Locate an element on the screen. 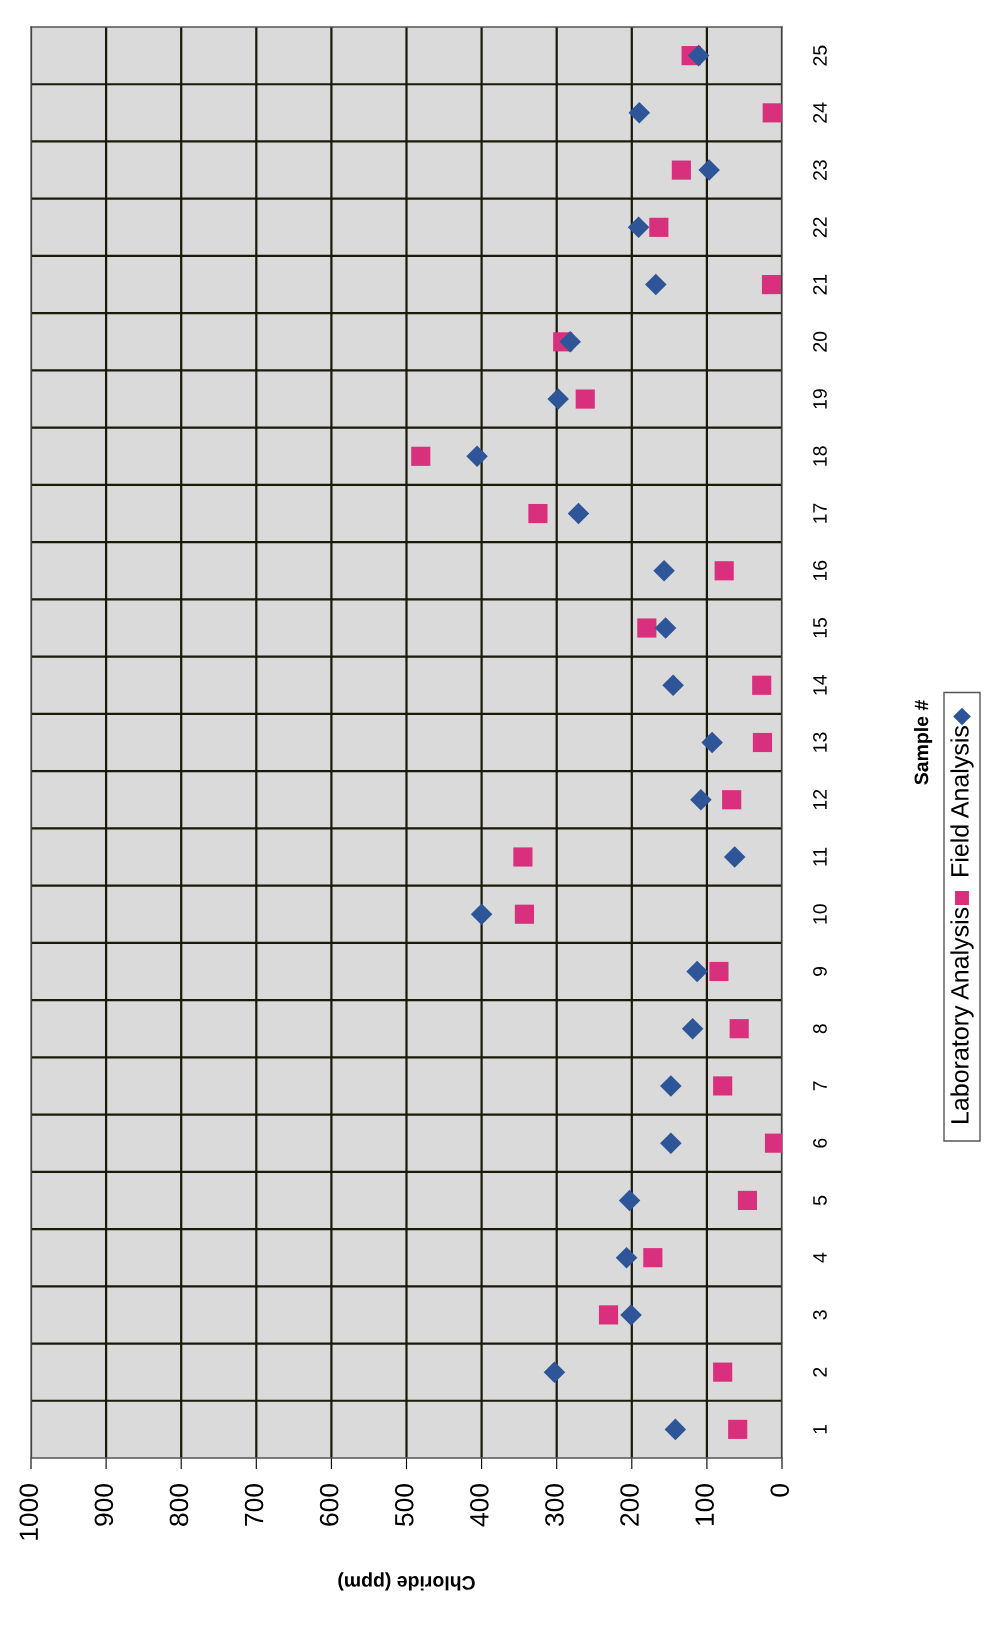  x-tick-label: 400 is located at coordinates (479, 1505).